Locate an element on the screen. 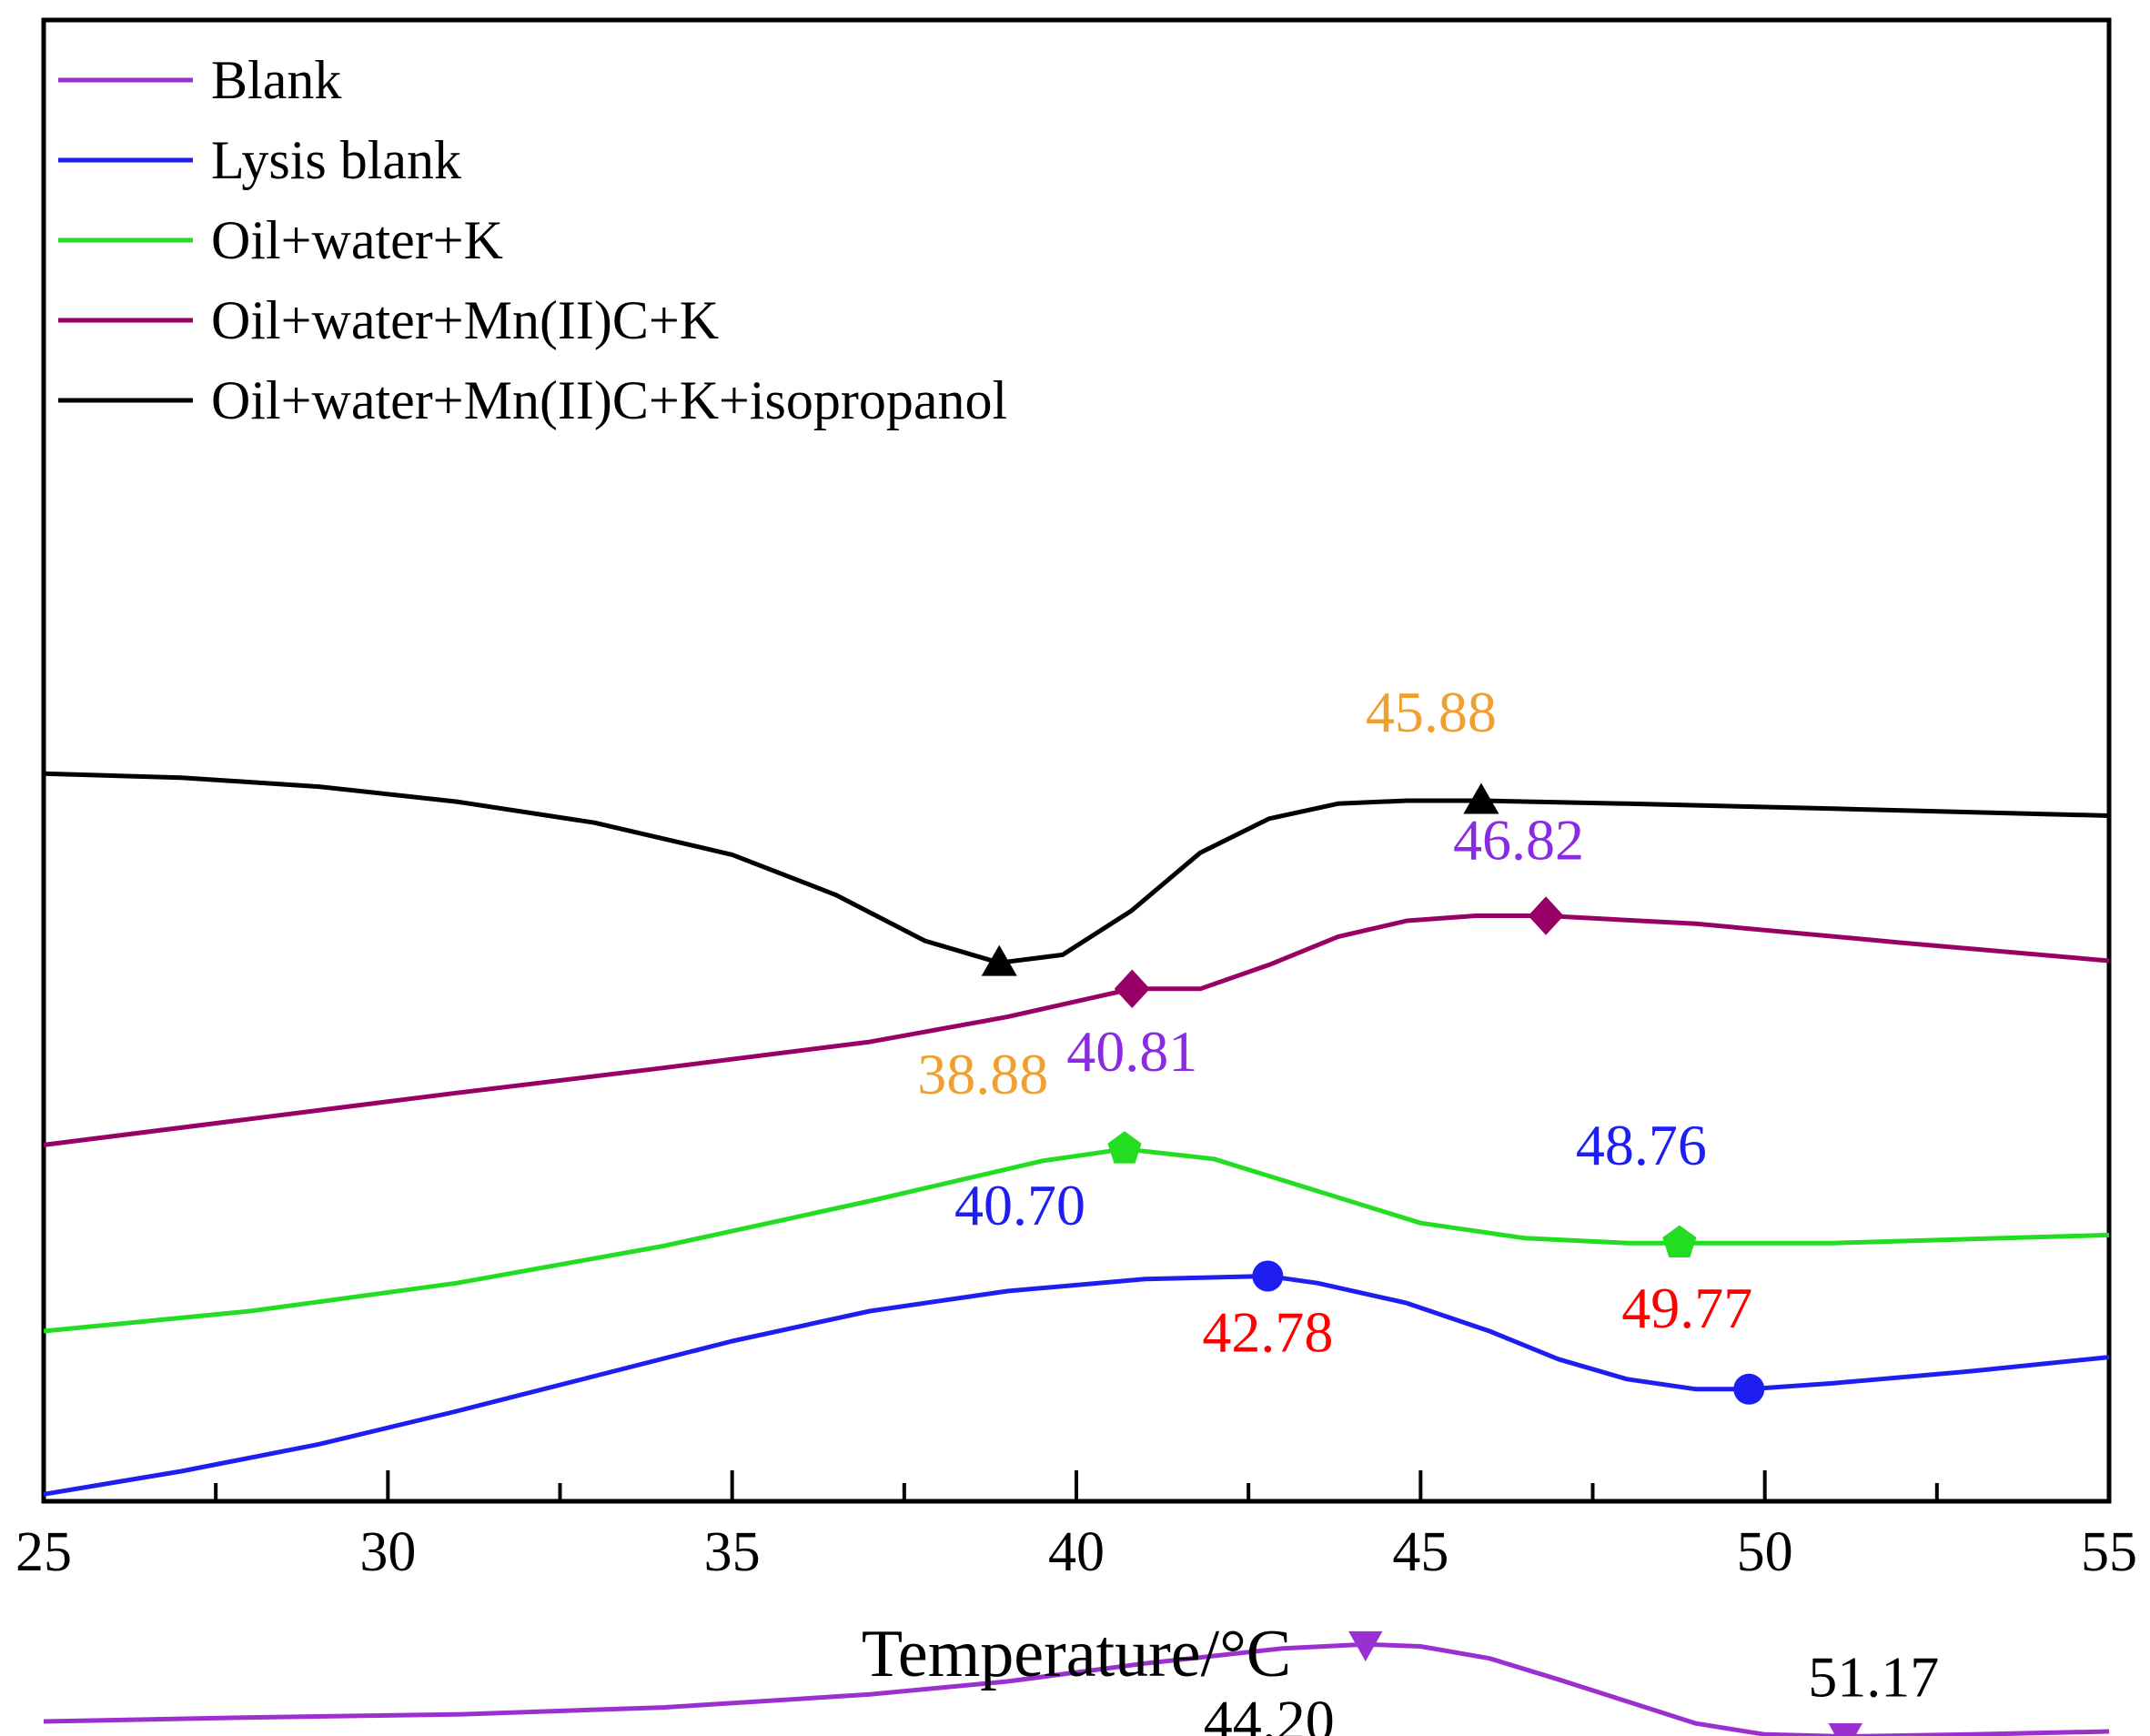  legend-item: Lysis blank is located at coordinates (259, 160).